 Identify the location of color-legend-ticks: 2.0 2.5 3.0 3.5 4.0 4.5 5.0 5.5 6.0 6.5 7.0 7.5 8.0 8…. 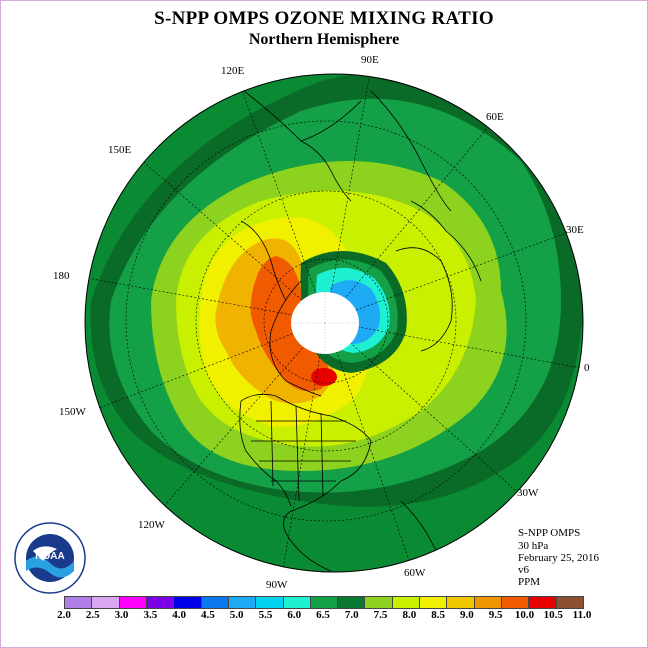
(324, 616).